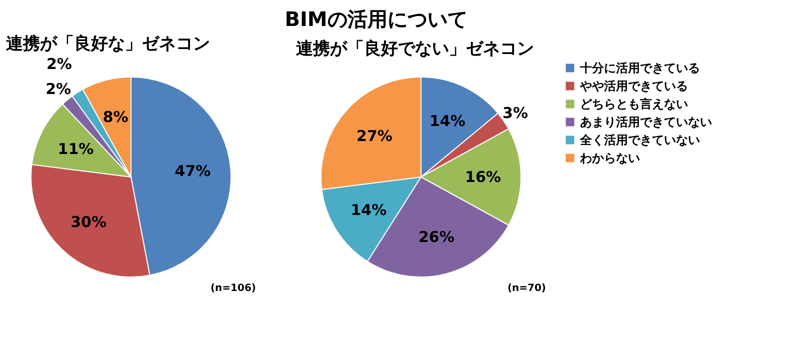 The height and width of the screenshot is (360, 794). Describe the element at coordinates (115, 117) in the screenshot. I see `data-label: 8%` at that location.